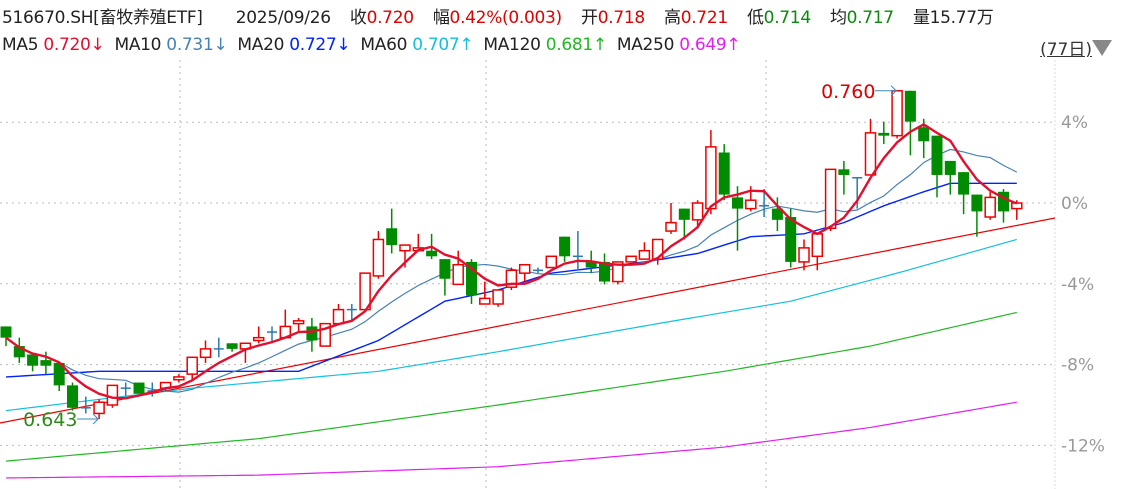  I want to click on y-tick-label: -12%, so click(1083, 446).